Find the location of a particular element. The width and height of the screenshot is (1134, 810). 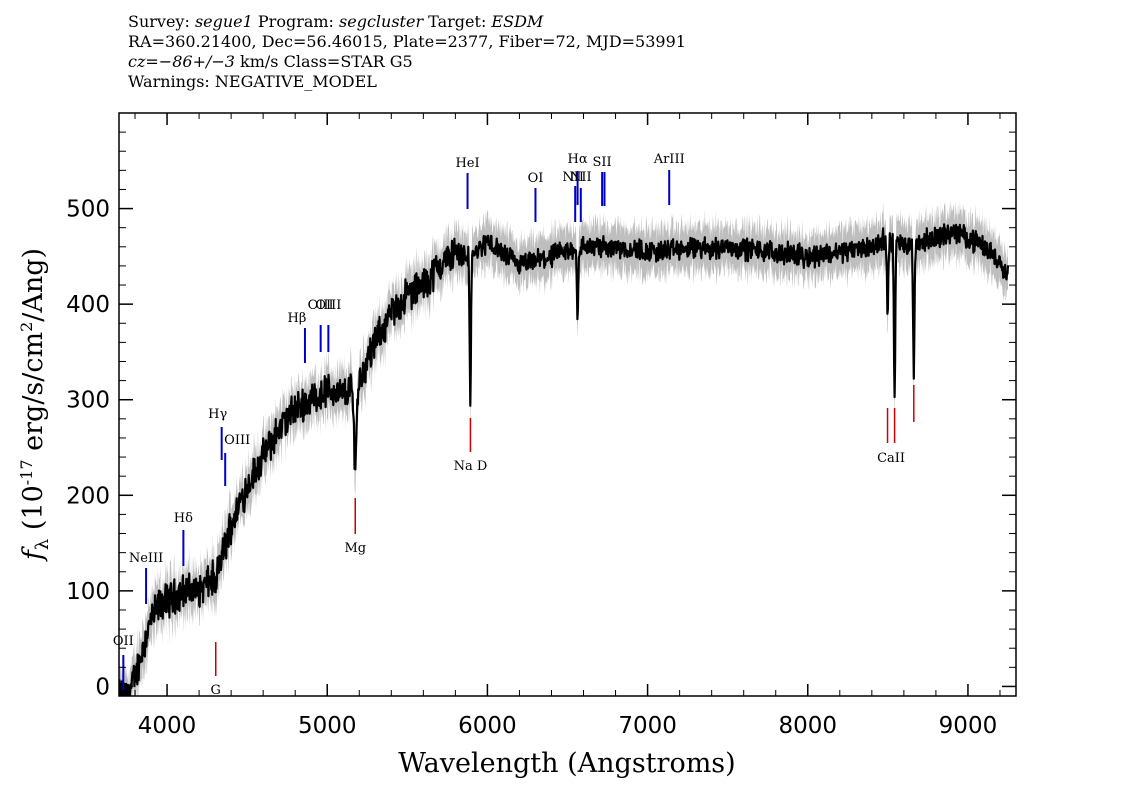

emission-line-label: Hβ is located at coordinates (297, 318).